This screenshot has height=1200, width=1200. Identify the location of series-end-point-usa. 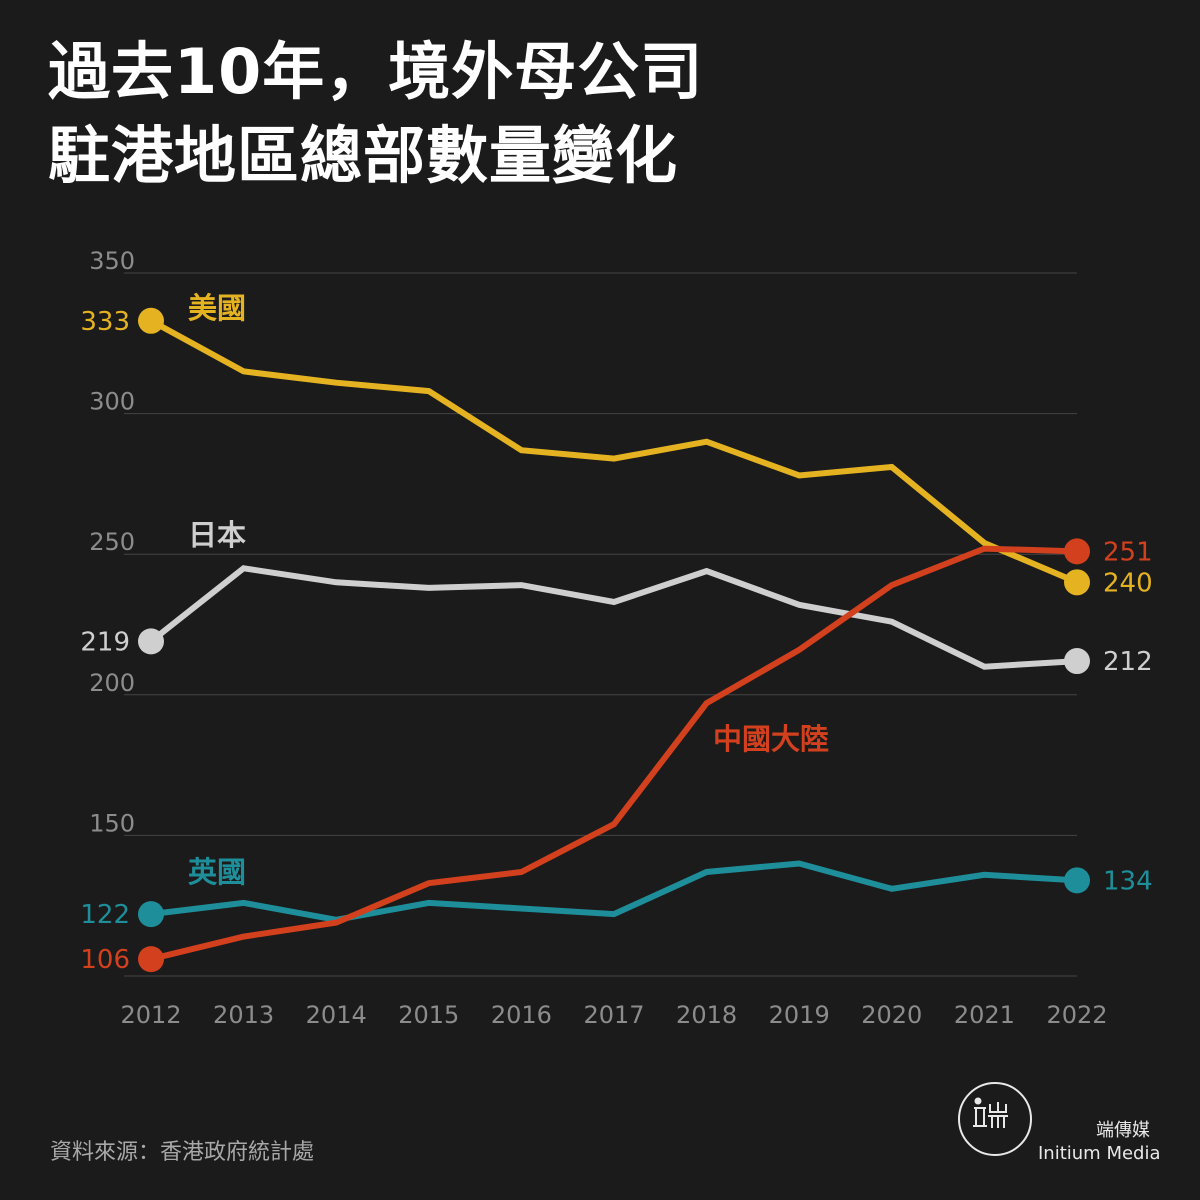
(1077, 582).